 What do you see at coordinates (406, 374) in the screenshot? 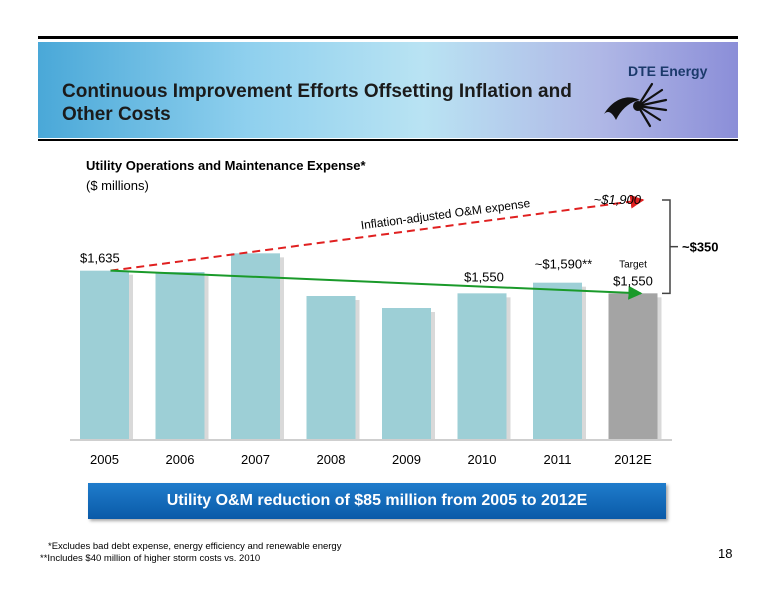
I see `bar-2009` at bounding box center [406, 374].